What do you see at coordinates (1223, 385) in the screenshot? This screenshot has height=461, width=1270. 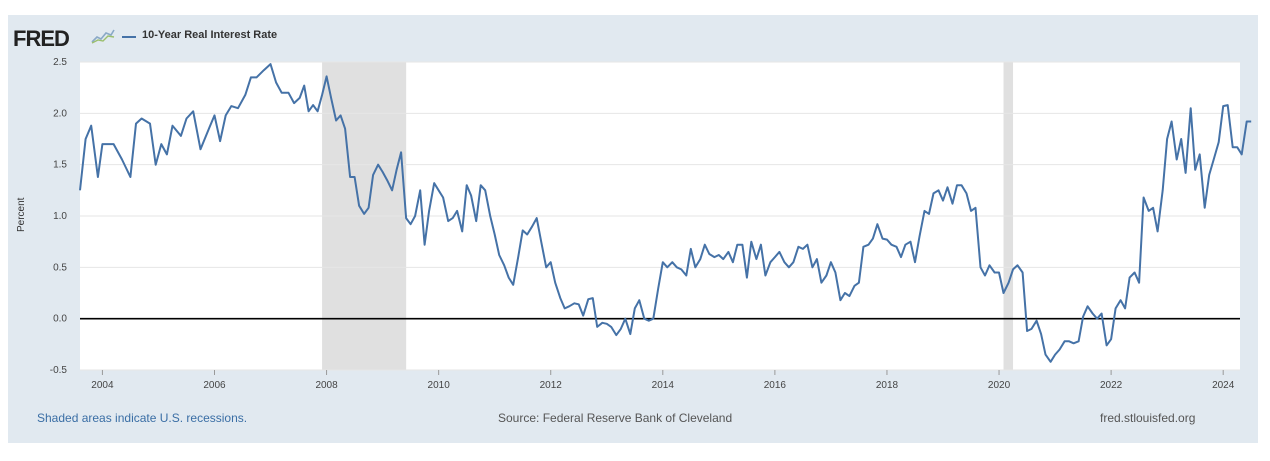 I see `x-tick-label: 2024` at bounding box center [1223, 385].